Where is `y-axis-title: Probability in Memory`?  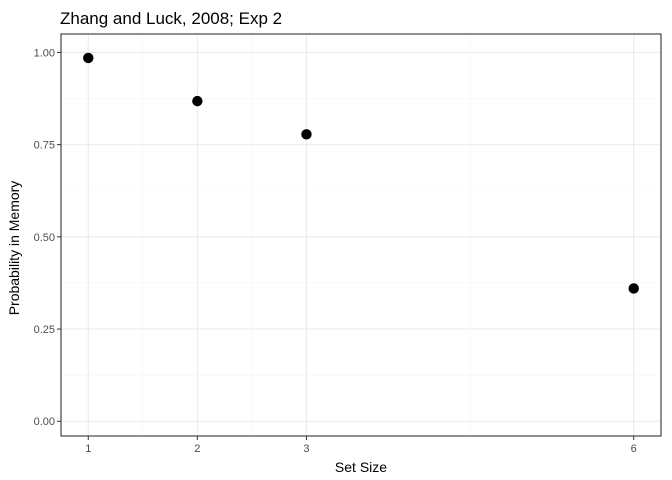 y-axis-title: Probability in Memory is located at coordinates (14, 248).